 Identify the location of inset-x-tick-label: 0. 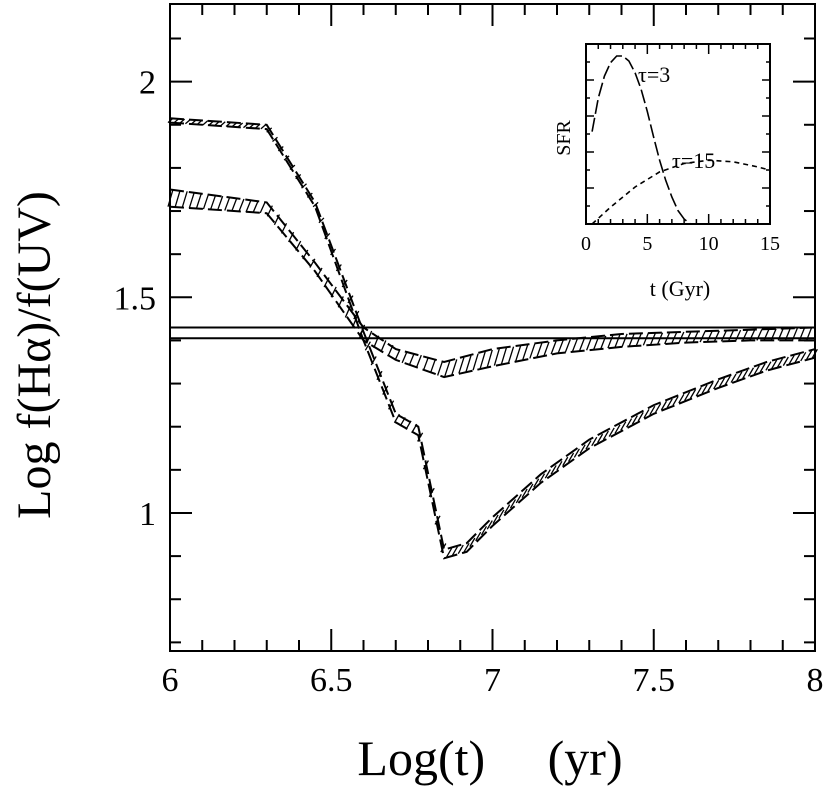
(586, 244).